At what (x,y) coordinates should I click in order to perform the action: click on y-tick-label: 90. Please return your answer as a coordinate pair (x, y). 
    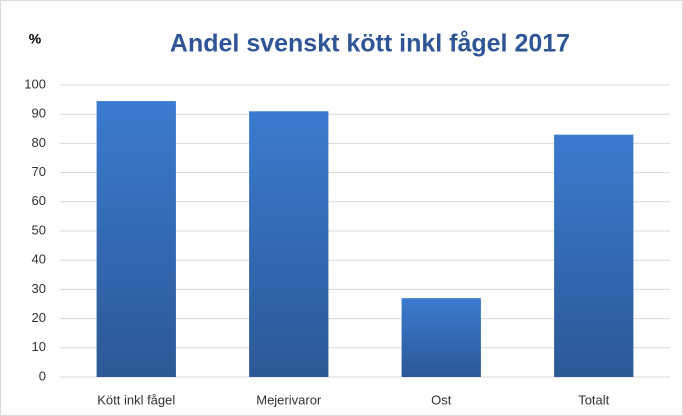
    Looking at the image, I should click on (39, 113).